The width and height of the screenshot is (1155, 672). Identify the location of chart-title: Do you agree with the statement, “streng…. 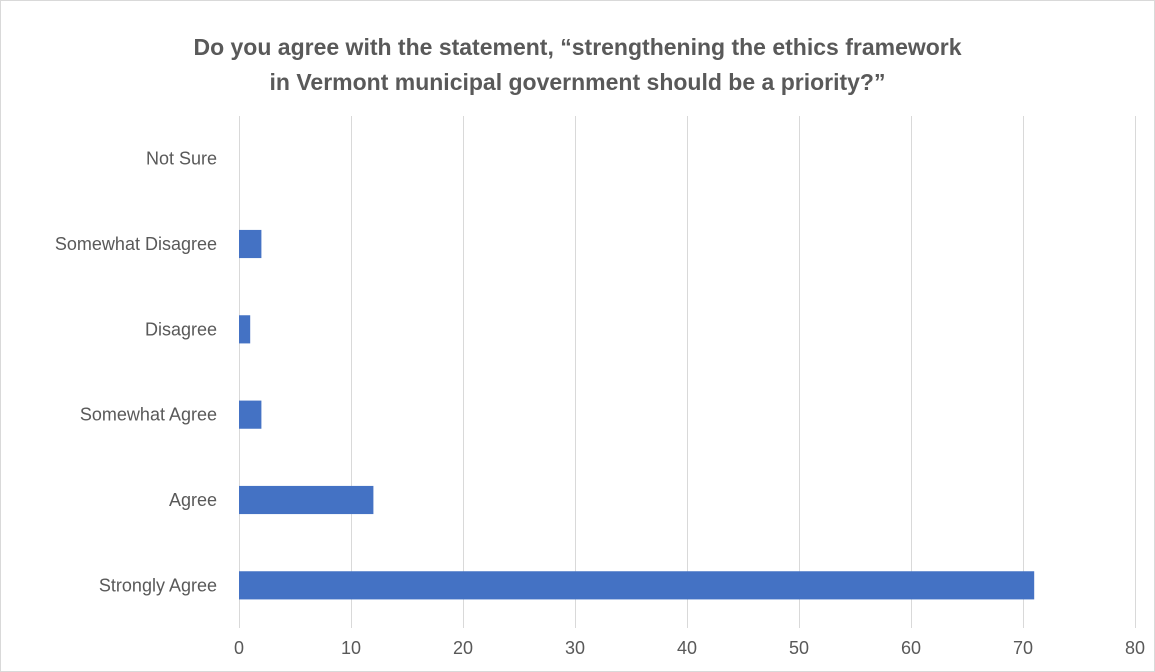
(577, 65).